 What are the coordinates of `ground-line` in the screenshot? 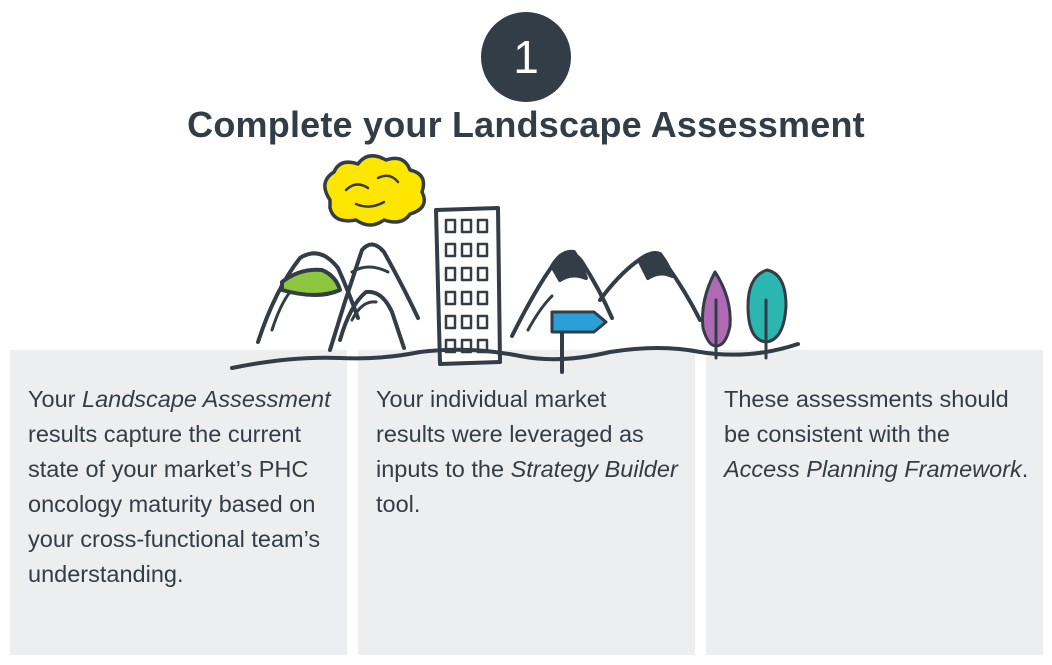 It's located at (515, 356).